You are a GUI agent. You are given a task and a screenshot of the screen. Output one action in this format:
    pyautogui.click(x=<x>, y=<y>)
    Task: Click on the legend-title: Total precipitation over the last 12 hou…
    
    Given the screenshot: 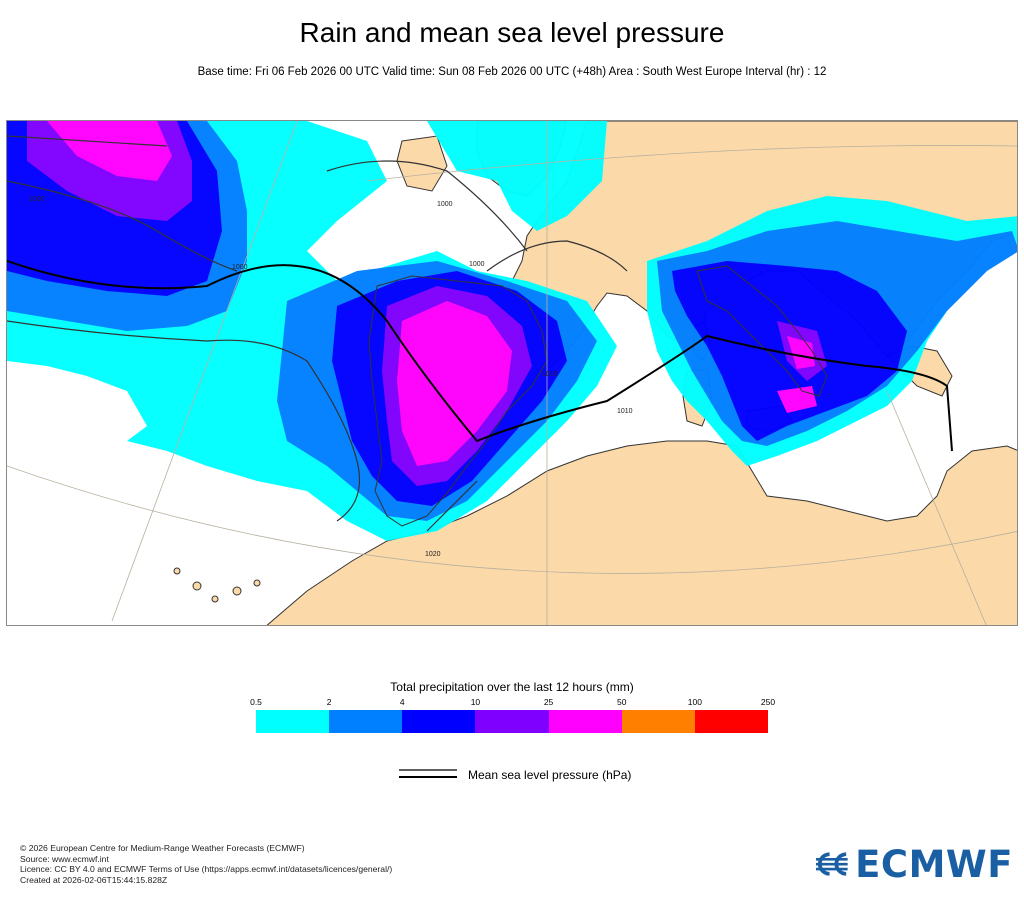 What is the action you would take?
    pyautogui.click(x=512, y=687)
    